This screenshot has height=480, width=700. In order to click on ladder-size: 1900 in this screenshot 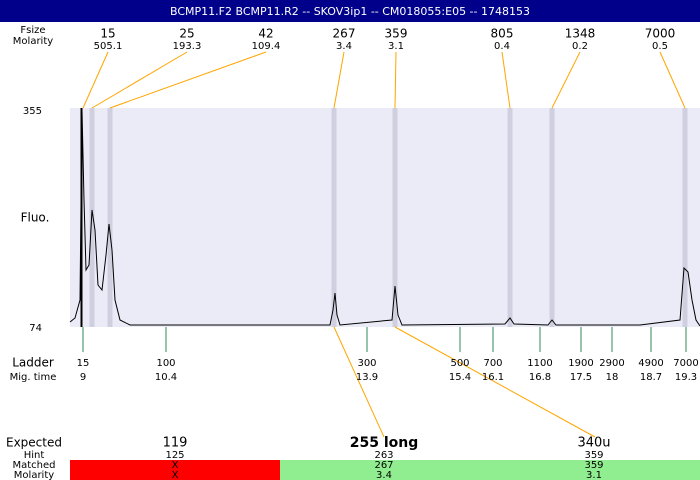, I will do `click(580, 363)`.